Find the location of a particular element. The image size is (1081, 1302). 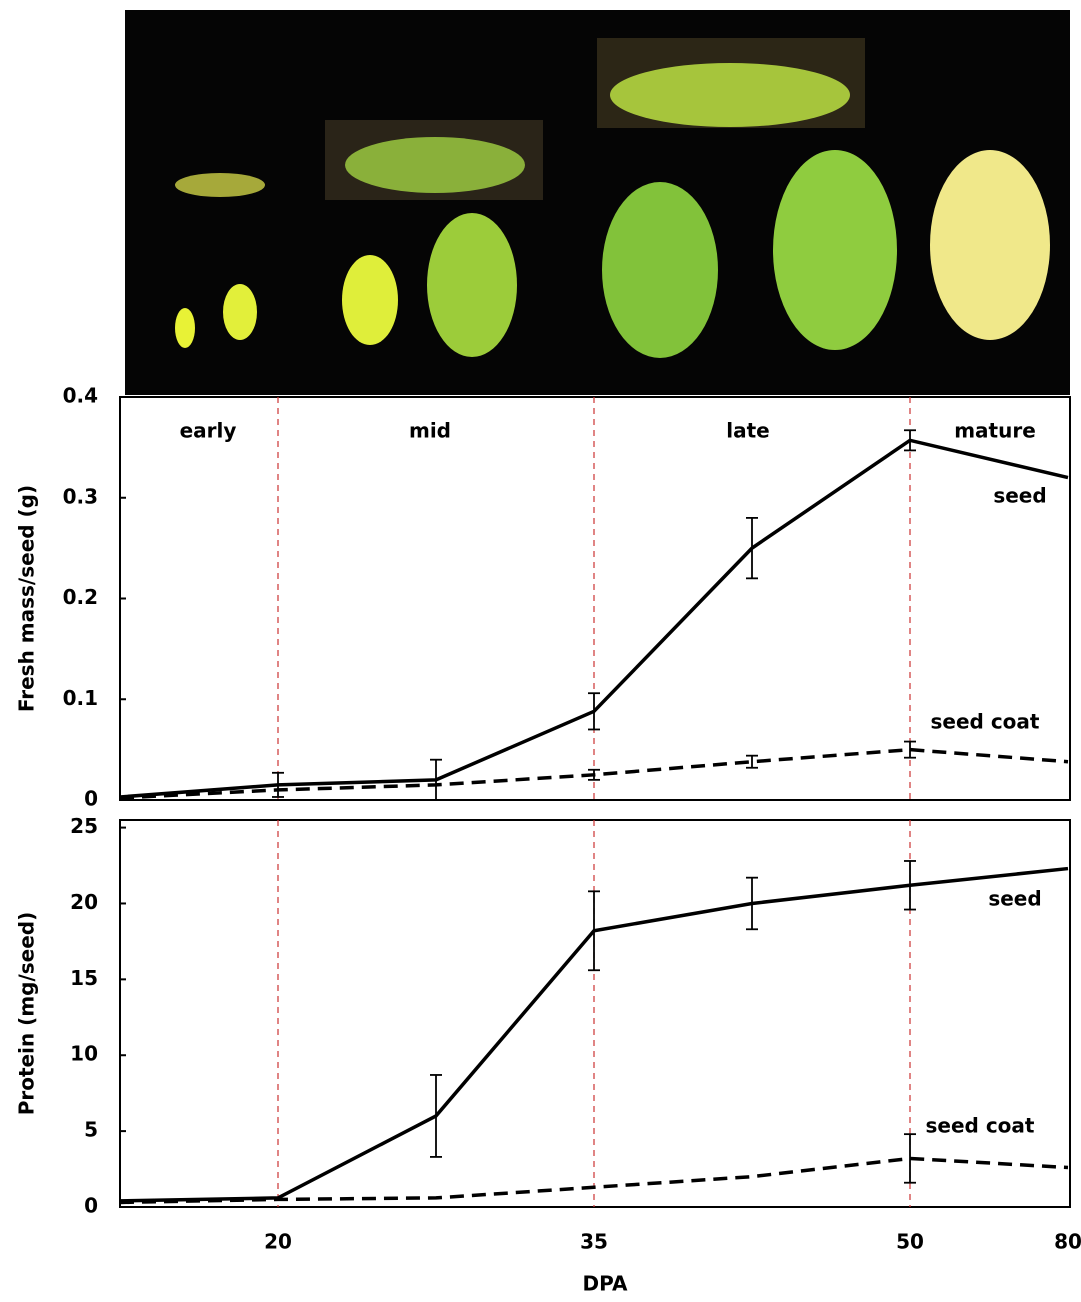

series-line is located at coordinates (594, 1180).